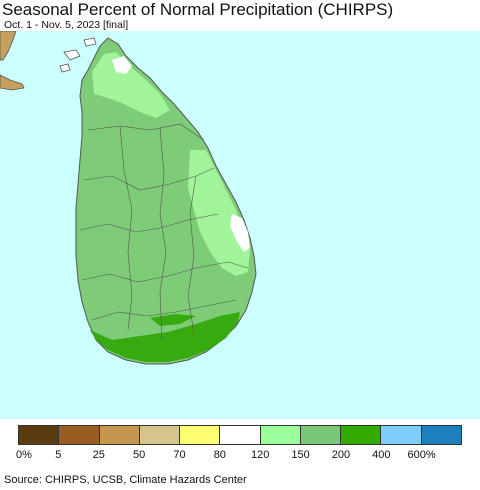 Image resolution: width=480 pixels, height=490 pixels. I want to click on legend-color-bar, so click(240, 435).